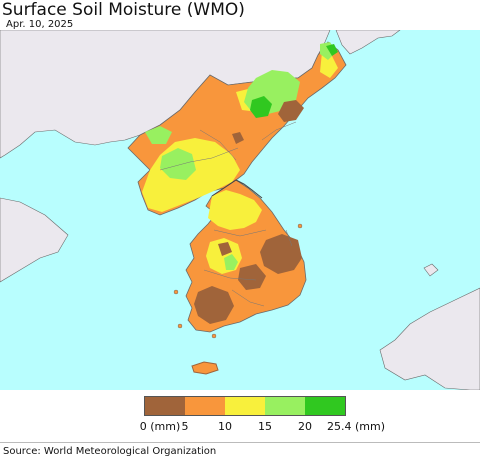 This screenshot has height=461, width=480. I want to click on province-lines, so click(228, 214).